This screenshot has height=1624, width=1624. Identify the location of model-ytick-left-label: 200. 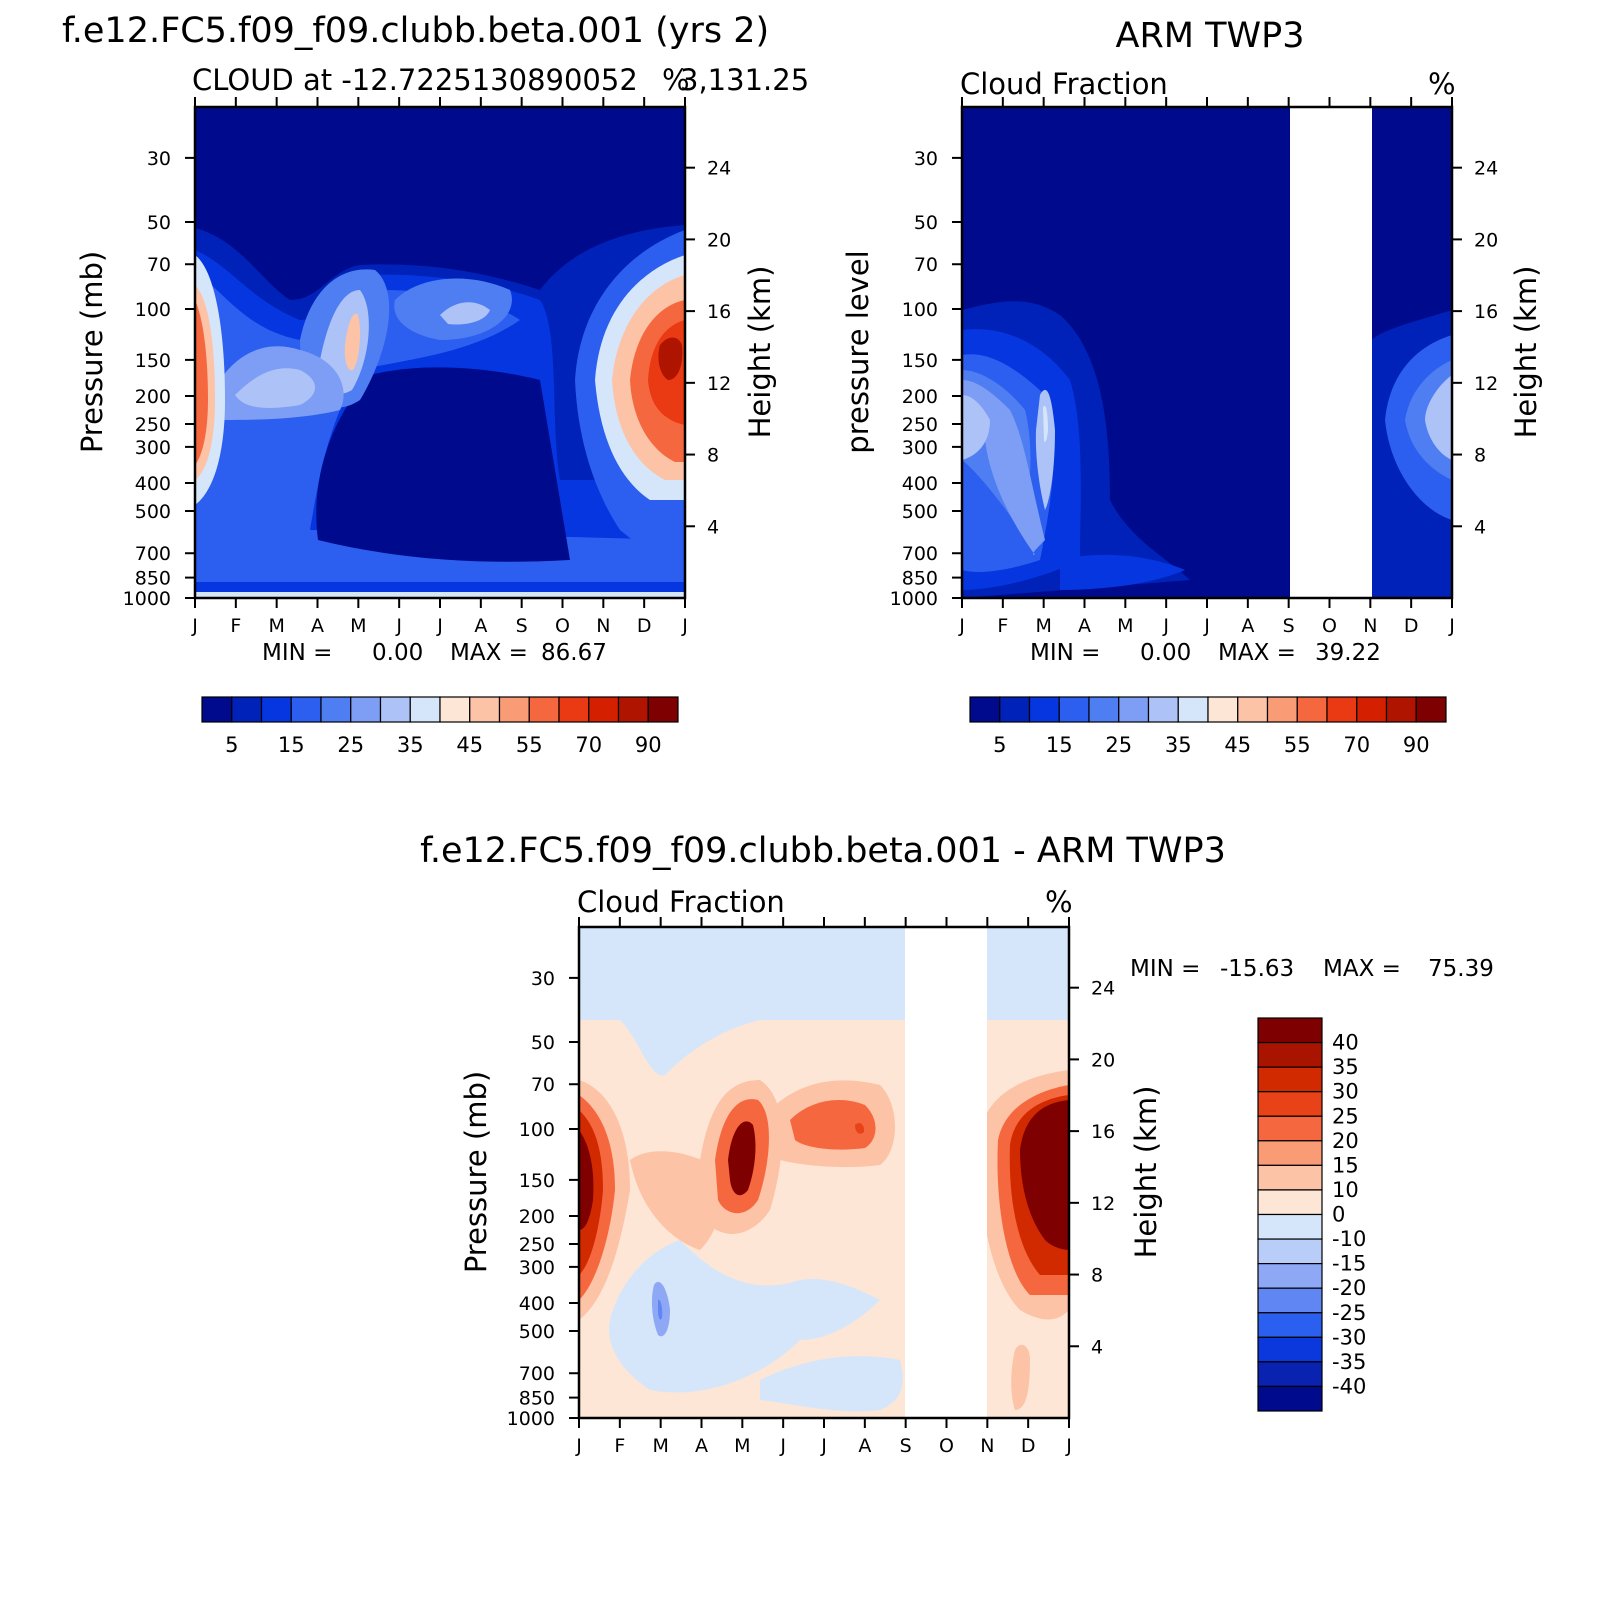
(153, 397).